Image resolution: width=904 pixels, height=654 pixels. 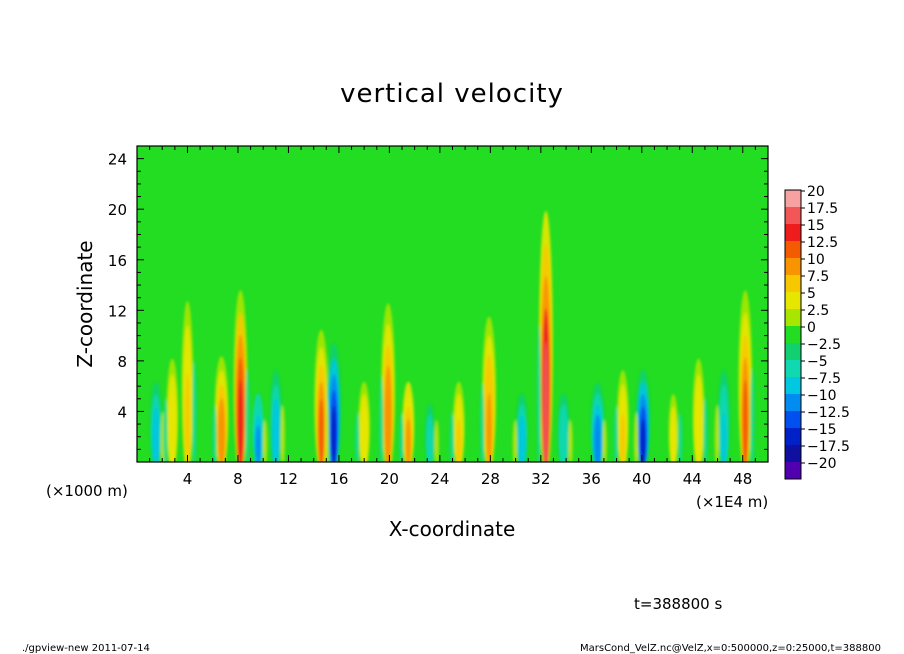 I want to click on x-tick-label: 12, so click(x=288, y=479).